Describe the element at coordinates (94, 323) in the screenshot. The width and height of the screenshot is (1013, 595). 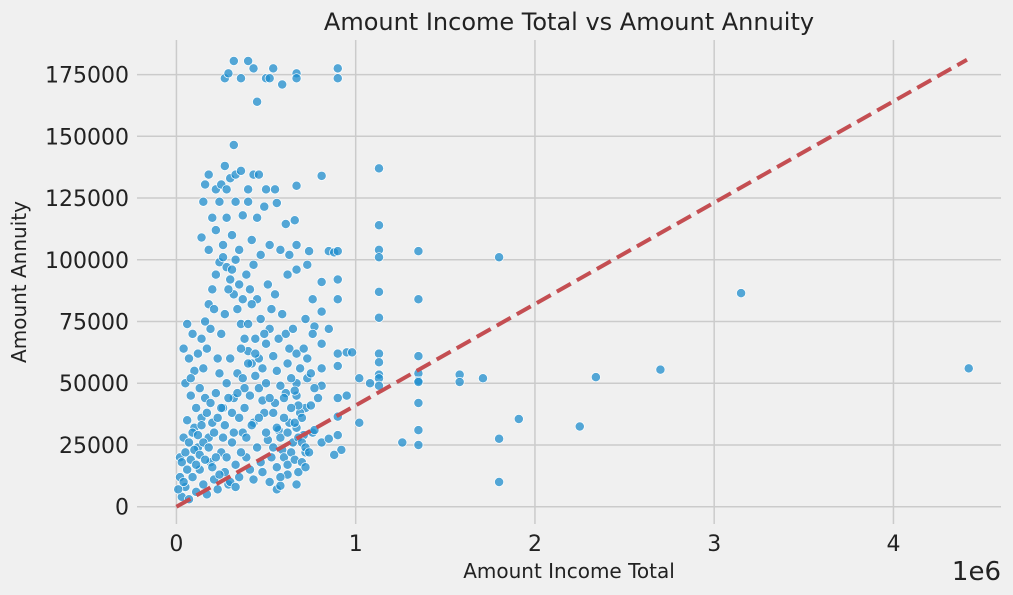
I see `y-tick-label: 75000` at that location.